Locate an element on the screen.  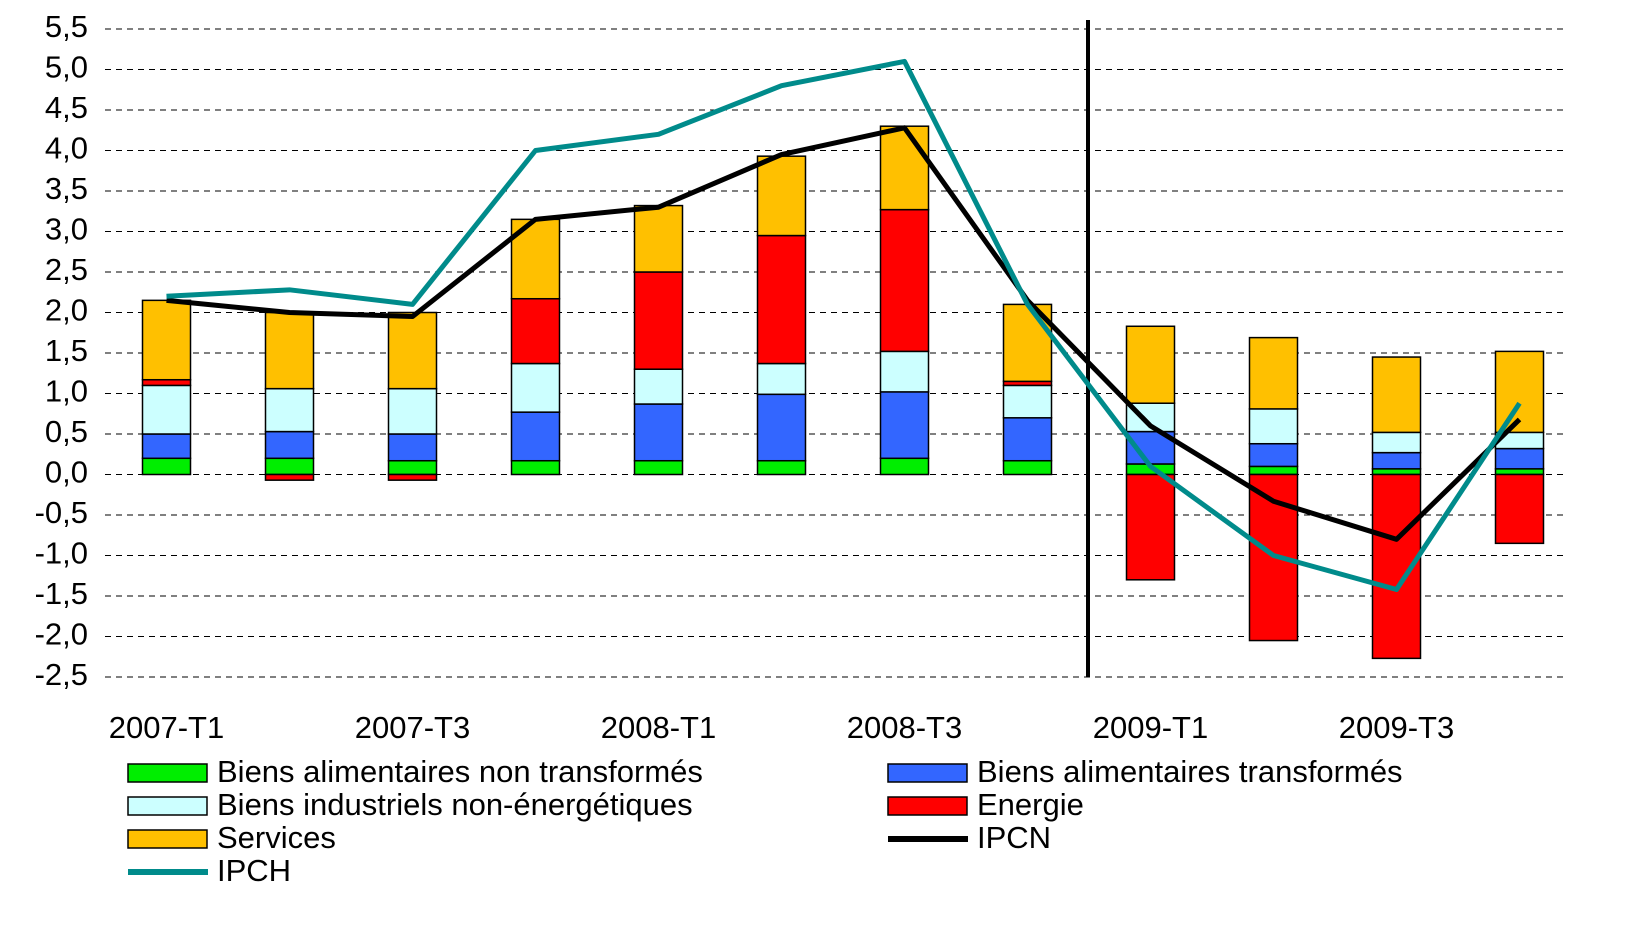
x-tick-label: 2009-T1 is located at coordinates (1150, 727).